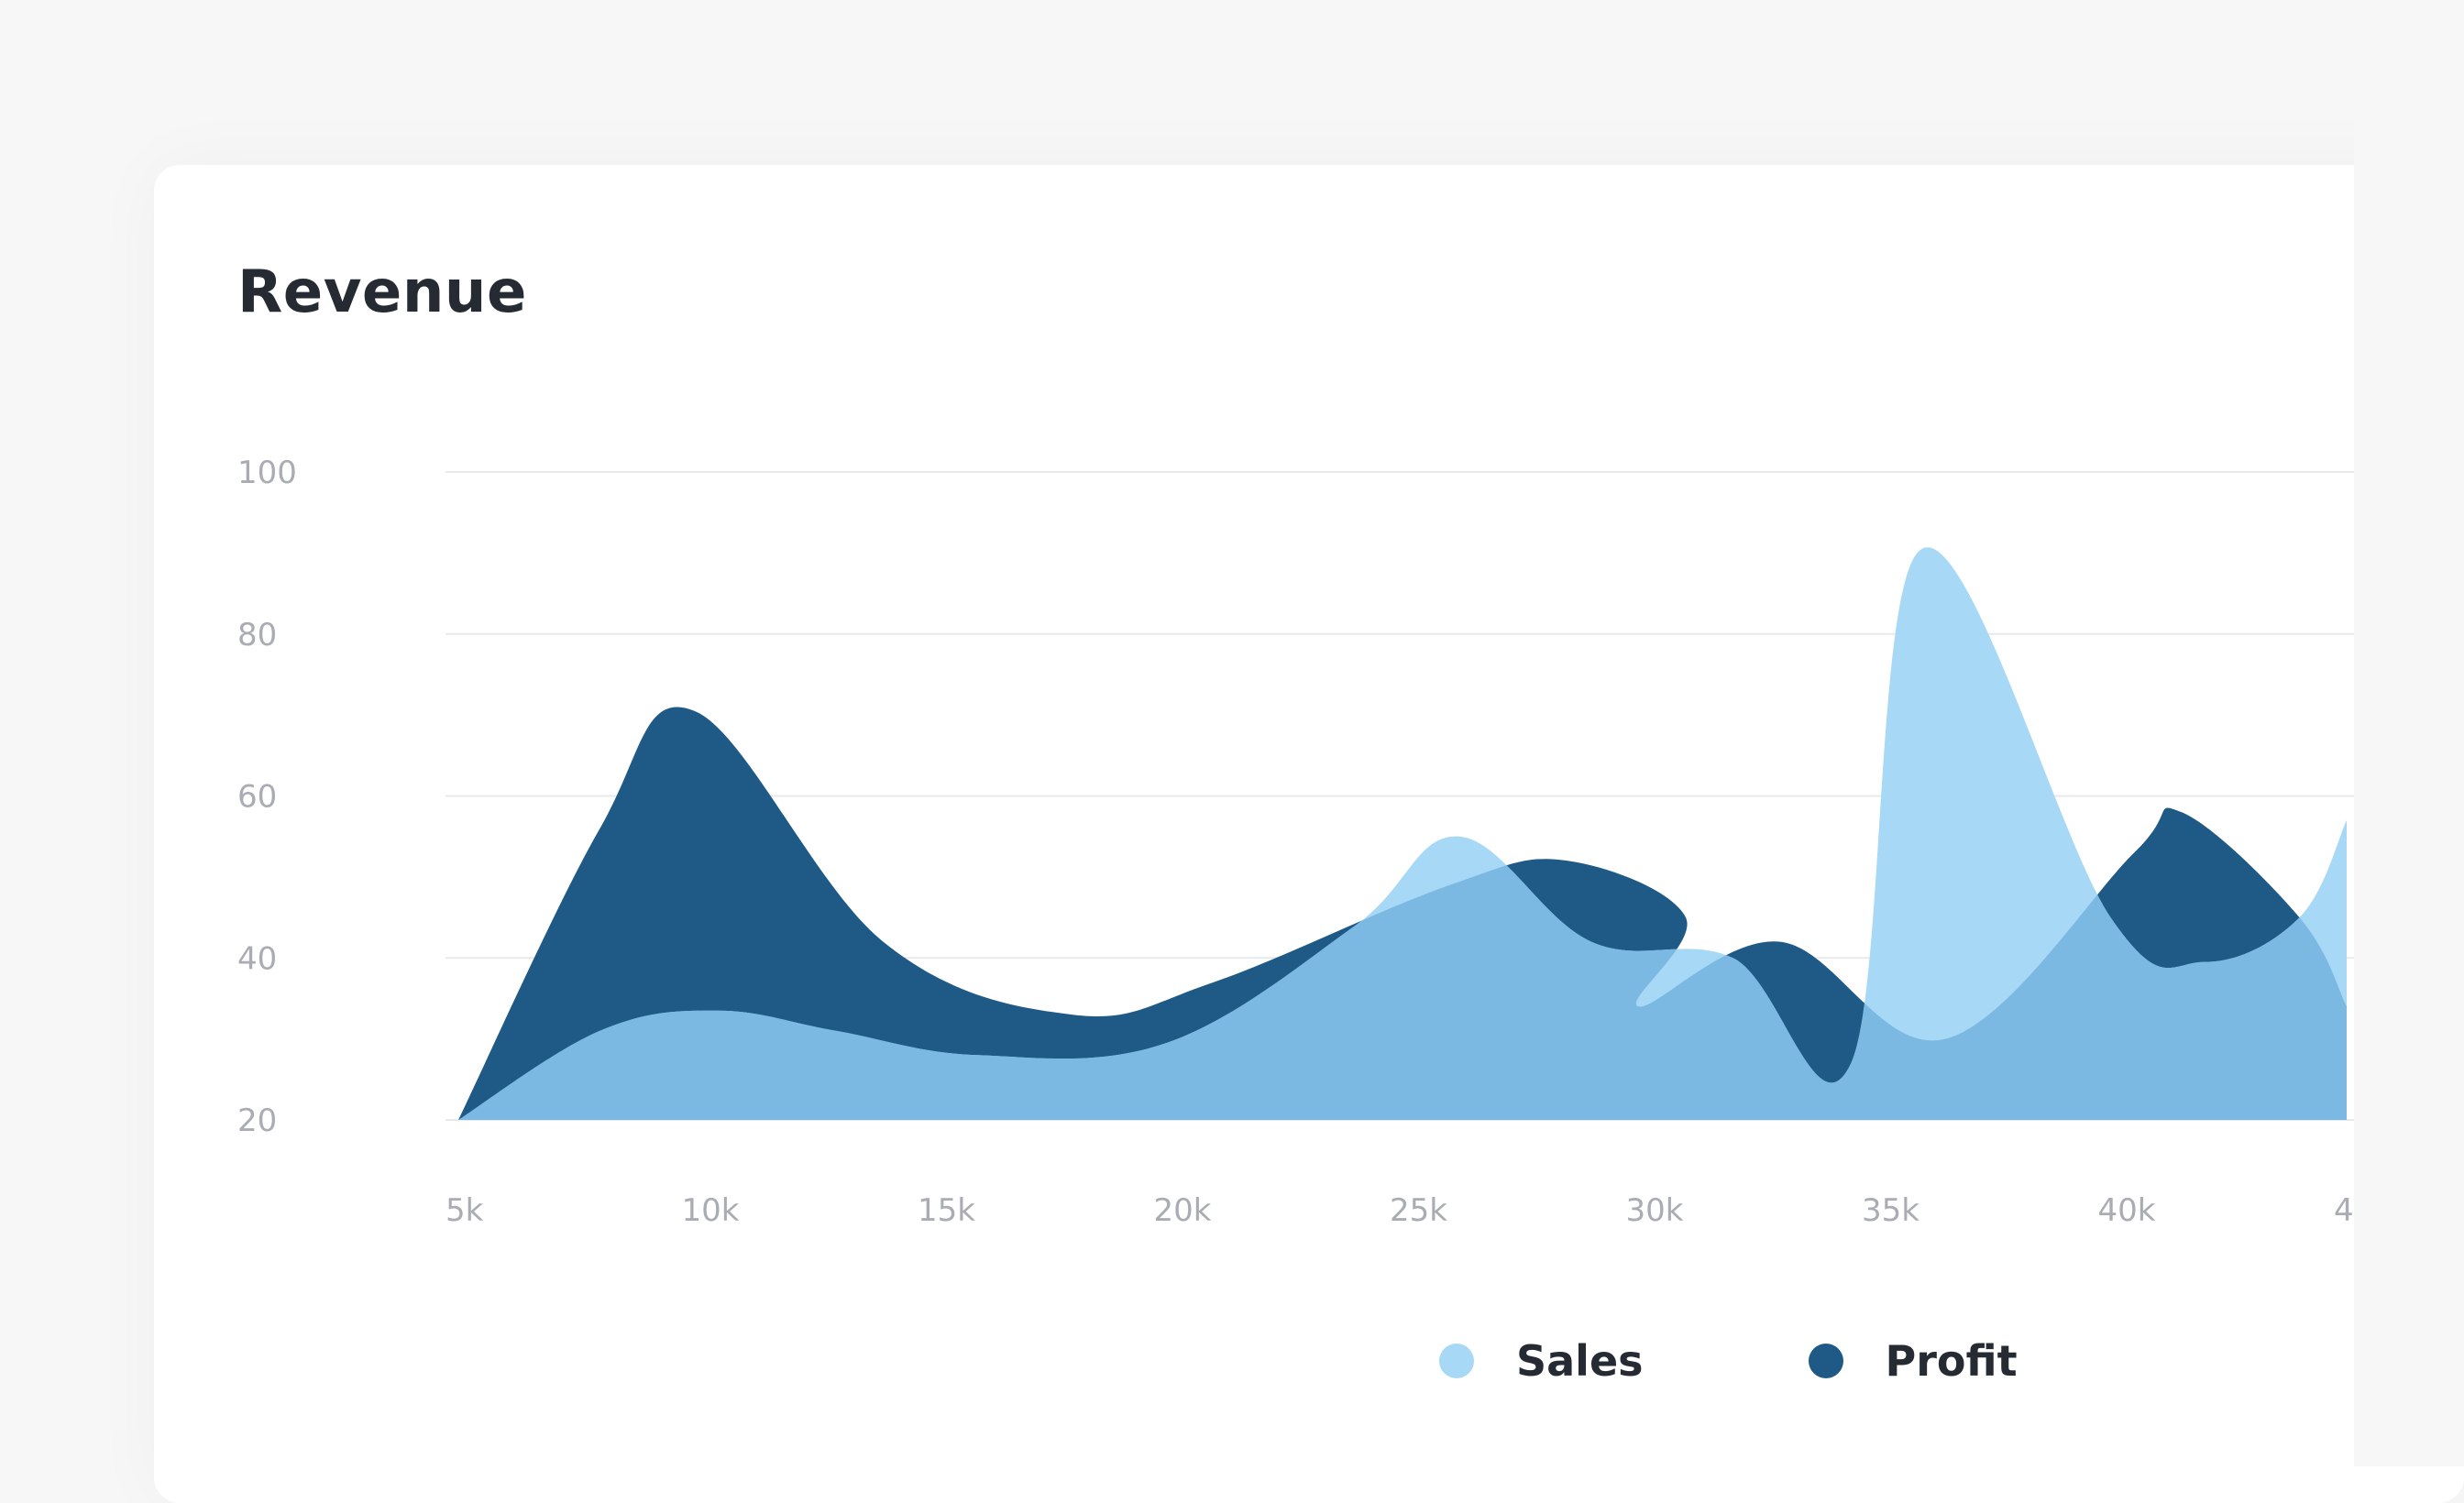 This screenshot has width=2464, height=1503. I want to click on legend-item-sales: Sales, so click(1541, 1361).